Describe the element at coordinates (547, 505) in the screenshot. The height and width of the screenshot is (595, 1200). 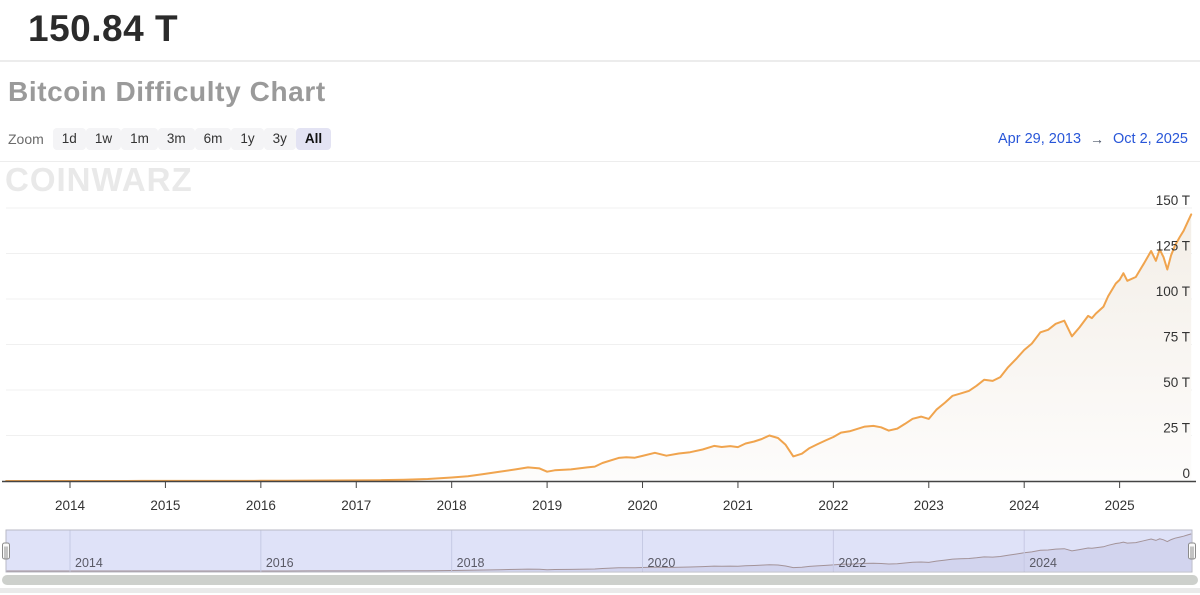
I see `x-axis-label: 2019` at that location.